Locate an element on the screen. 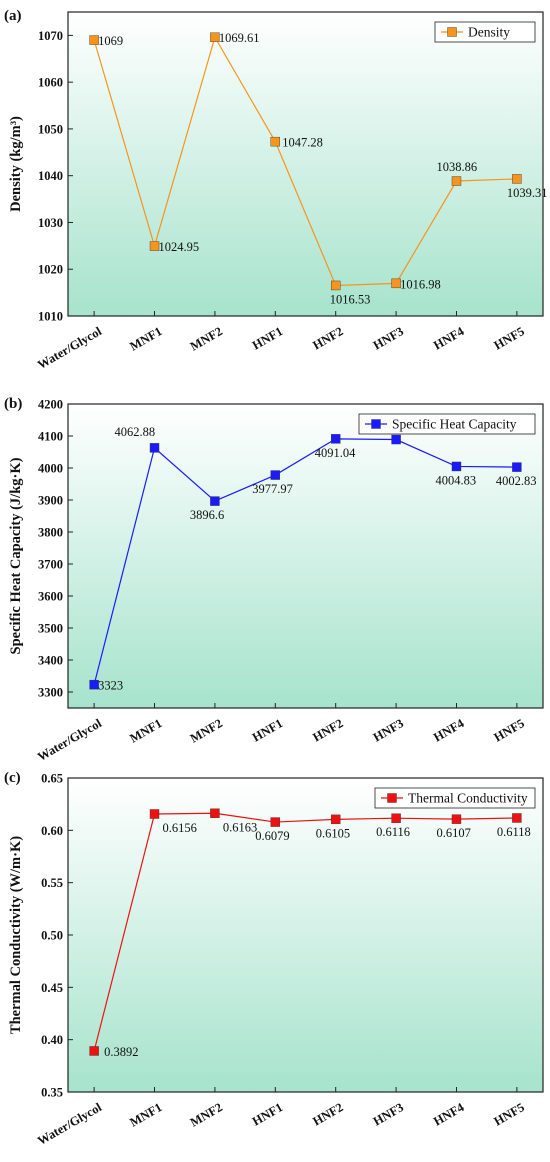  y-tick-label: 0.40 is located at coordinates (52, 1040).